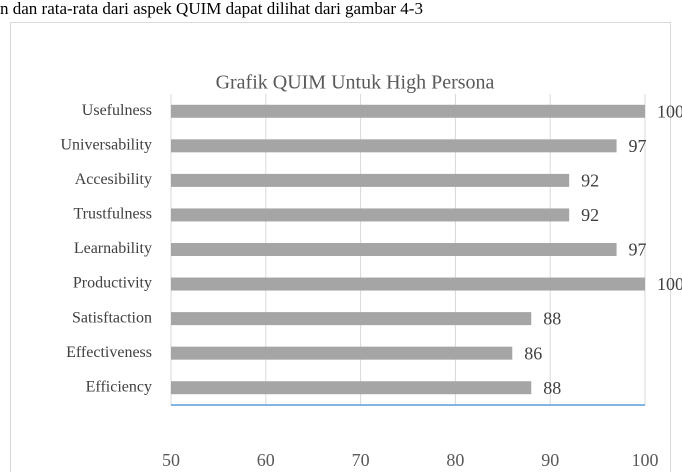  Describe the element at coordinates (112, 317) in the screenshot. I see `y-tick-label: Satisftaction` at that location.